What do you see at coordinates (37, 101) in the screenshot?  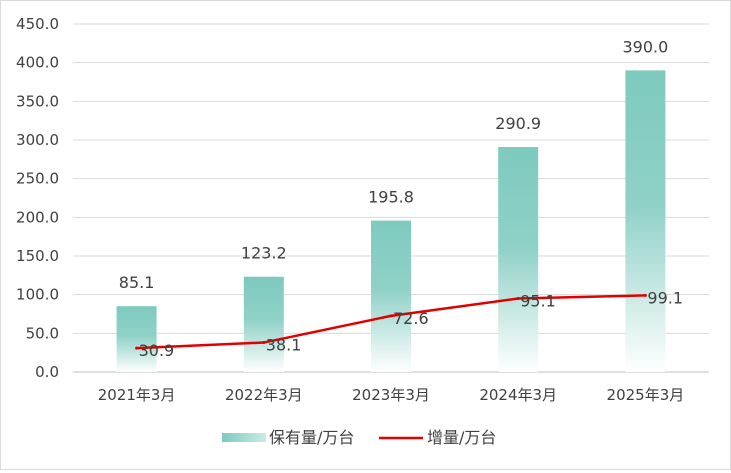 I see `y-tick-label: 350.0` at bounding box center [37, 101].